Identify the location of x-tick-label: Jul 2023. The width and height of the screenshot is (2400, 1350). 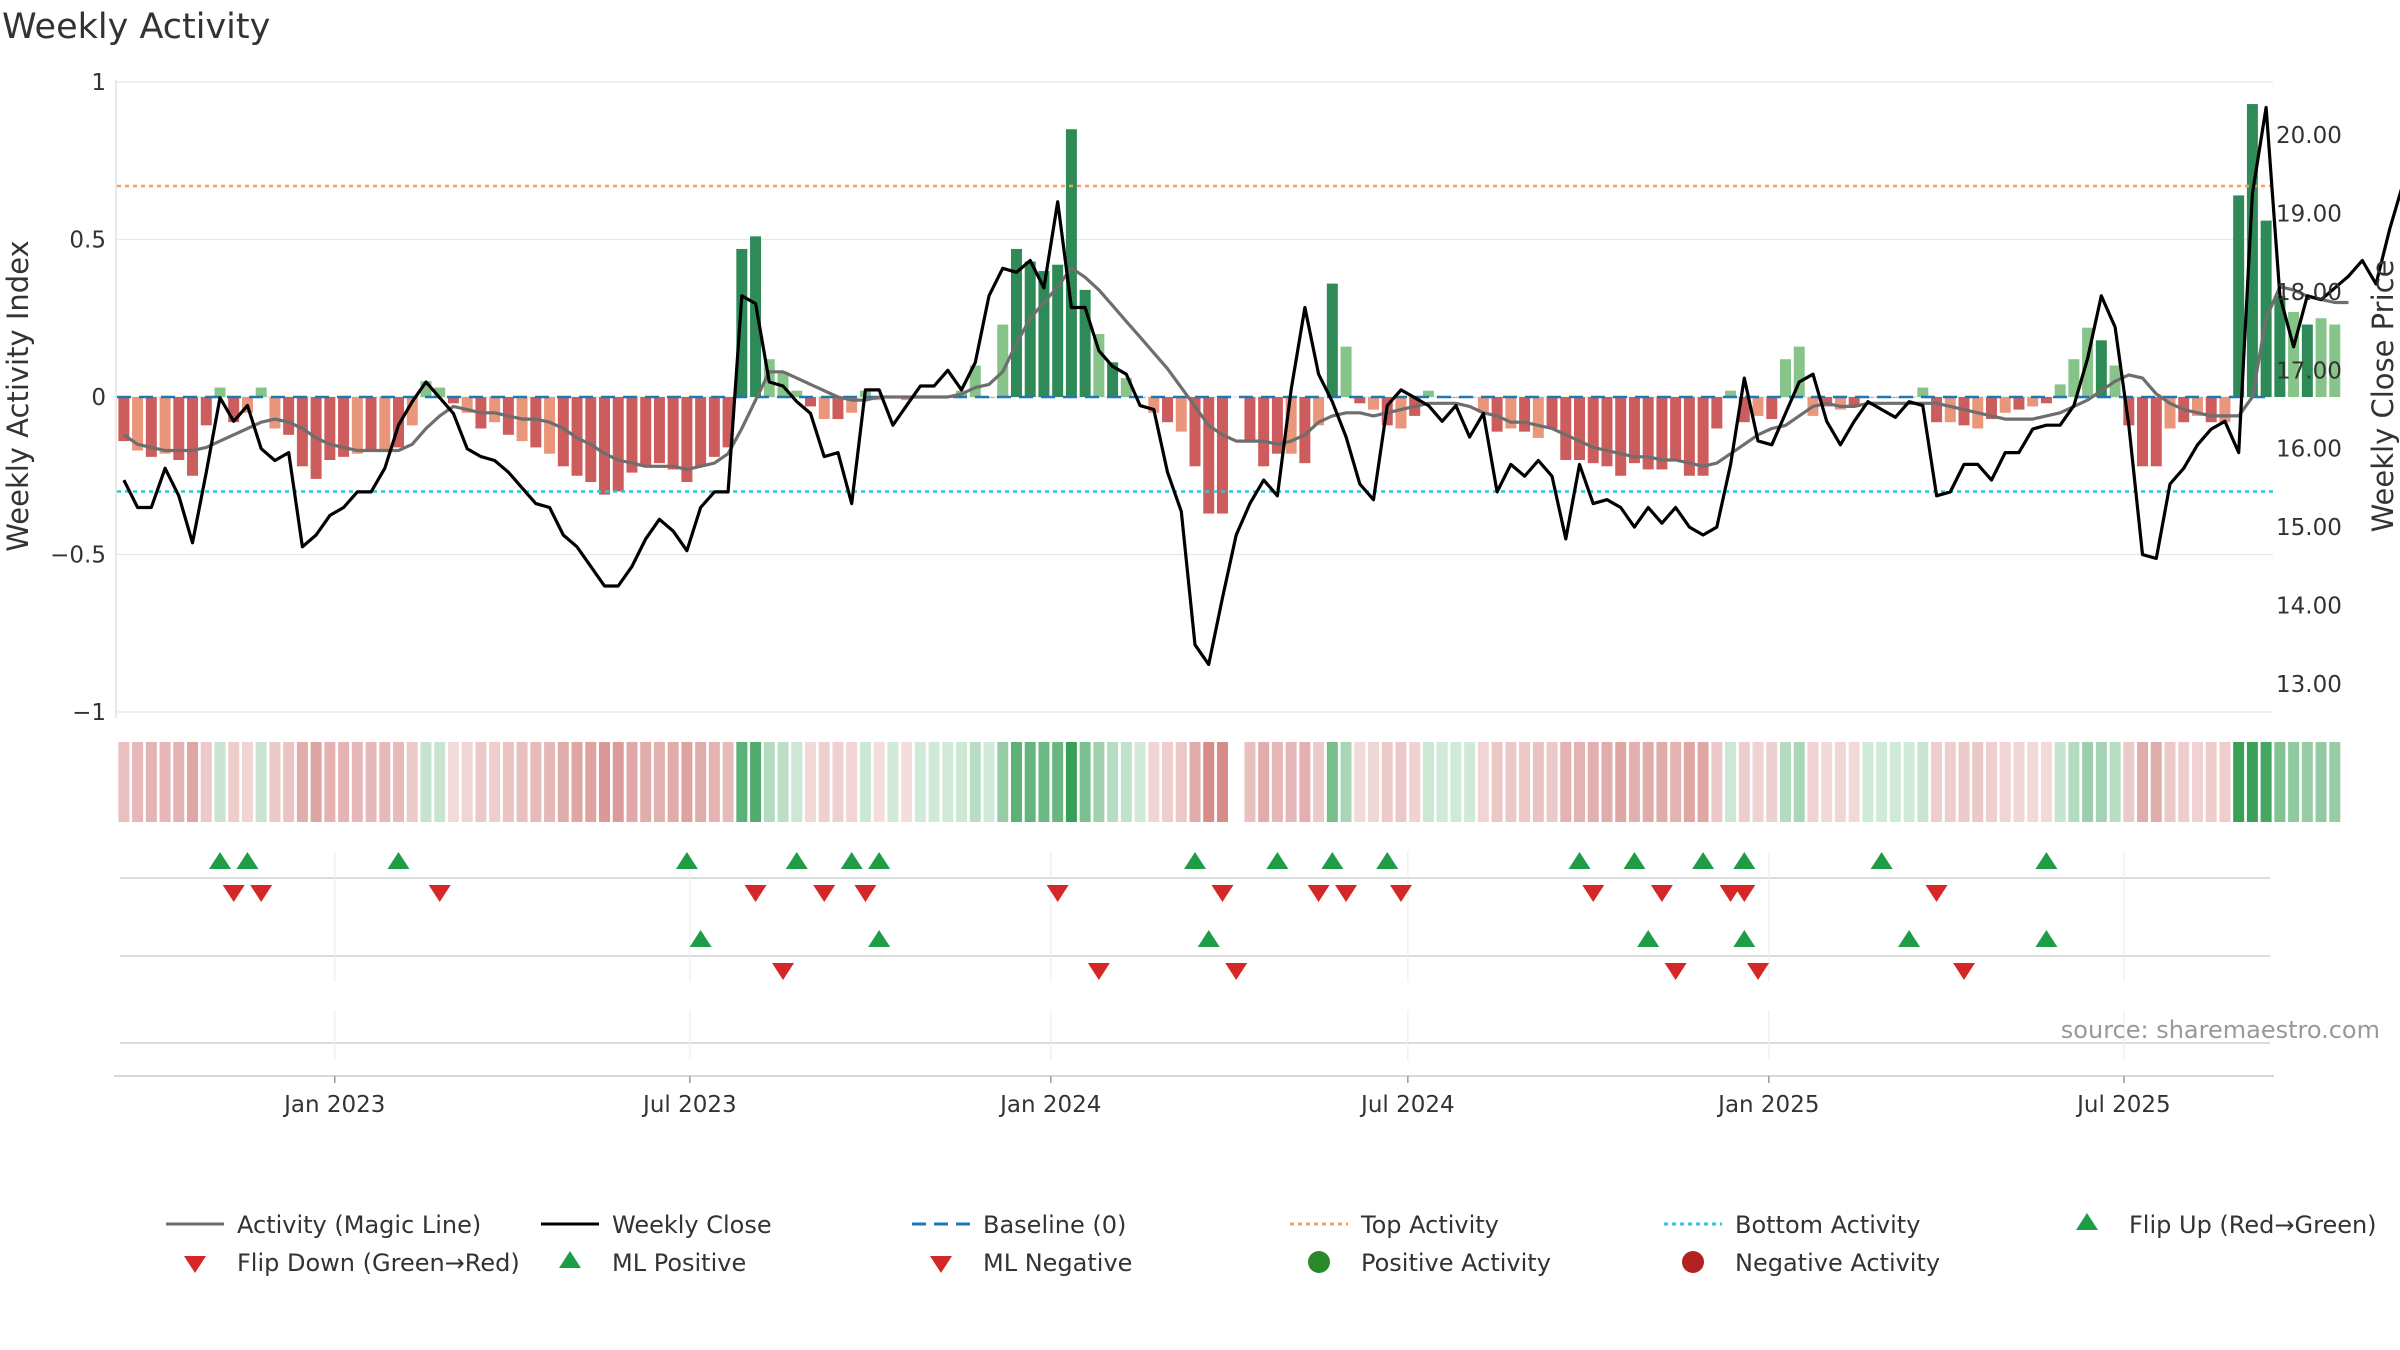
(689, 1105).